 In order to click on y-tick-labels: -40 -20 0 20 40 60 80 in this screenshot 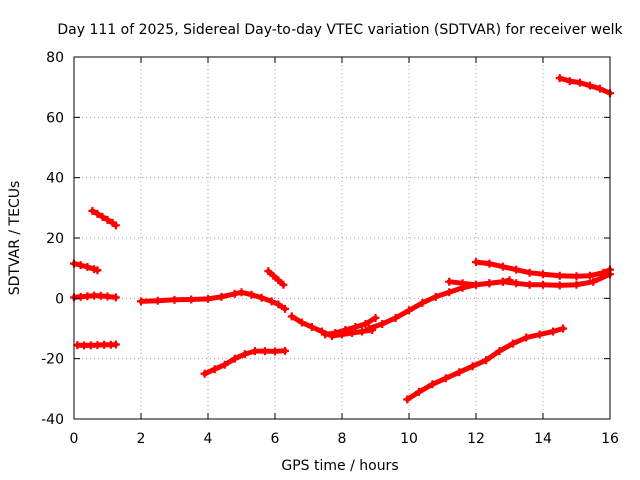, I will do `click(52, 239)`.